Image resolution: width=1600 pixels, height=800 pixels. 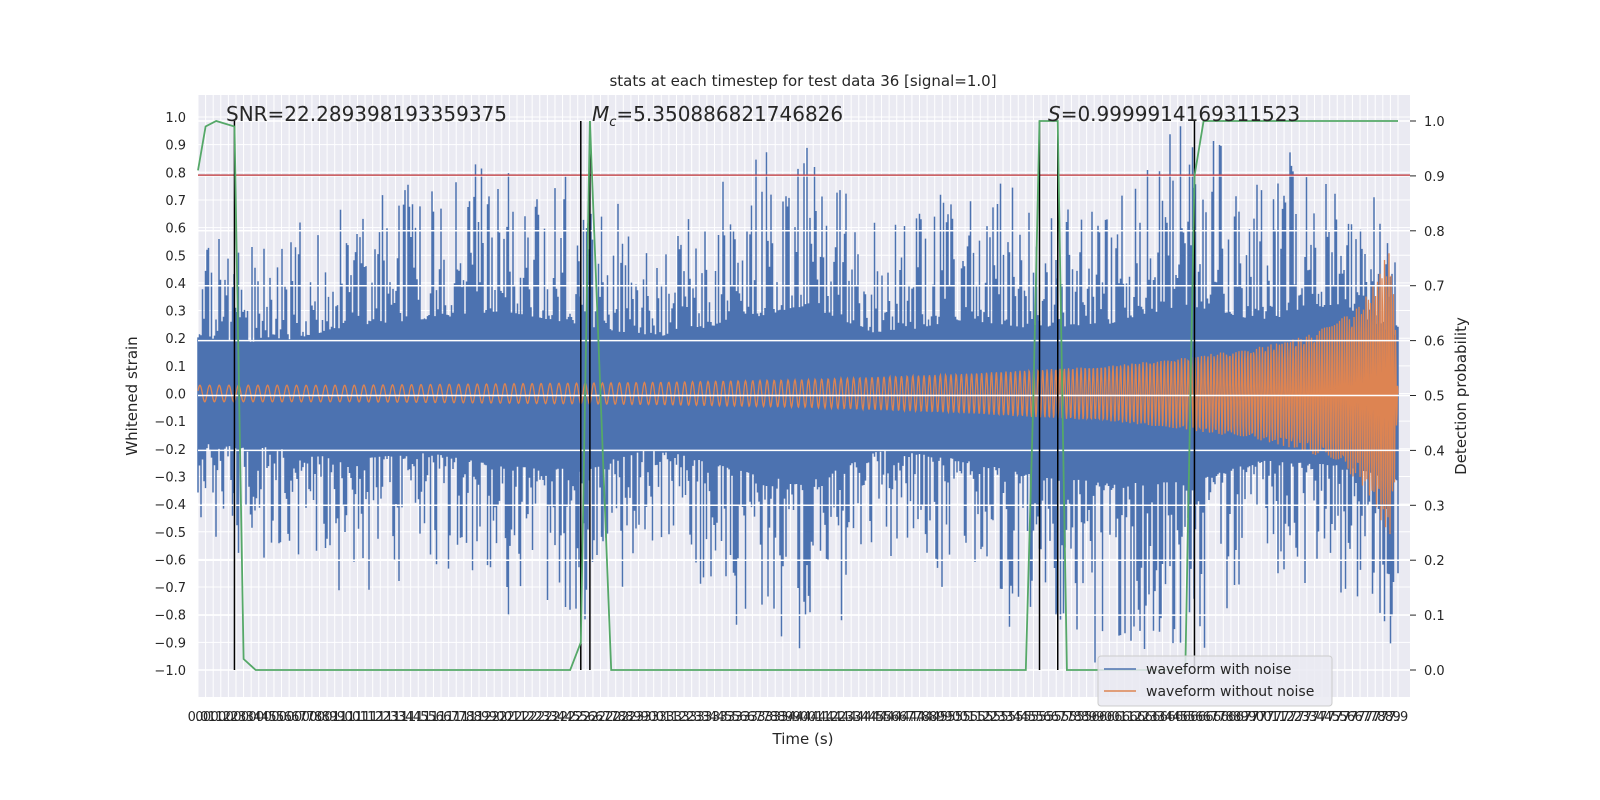 What do you see at coordinates (615, 717) in the screenshot?
I see `x-tick-label: 2.8` at bounding box center [615, 717].